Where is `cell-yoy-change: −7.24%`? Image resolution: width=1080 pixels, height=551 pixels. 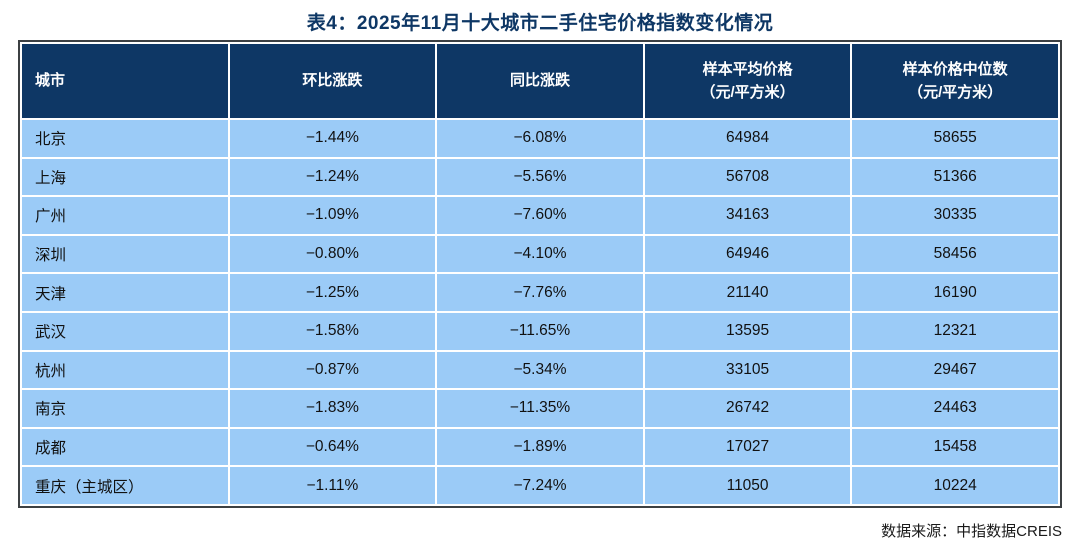 cell-yoy-change: −7.24% is located at coordinates (540, 485).